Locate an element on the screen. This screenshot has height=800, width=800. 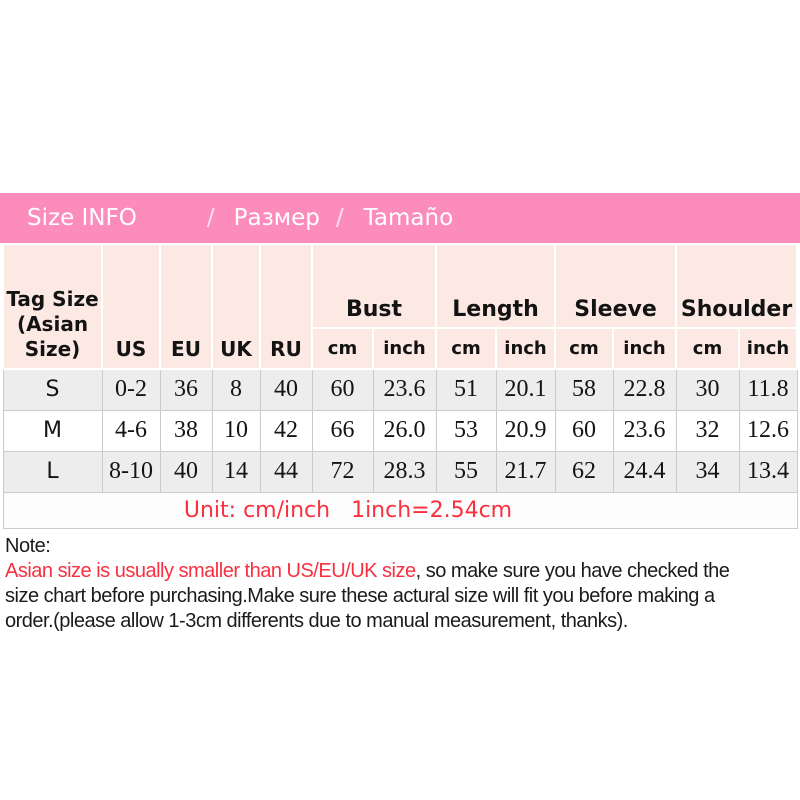
cell-eu: 38 is located at coordinates (186, 430).